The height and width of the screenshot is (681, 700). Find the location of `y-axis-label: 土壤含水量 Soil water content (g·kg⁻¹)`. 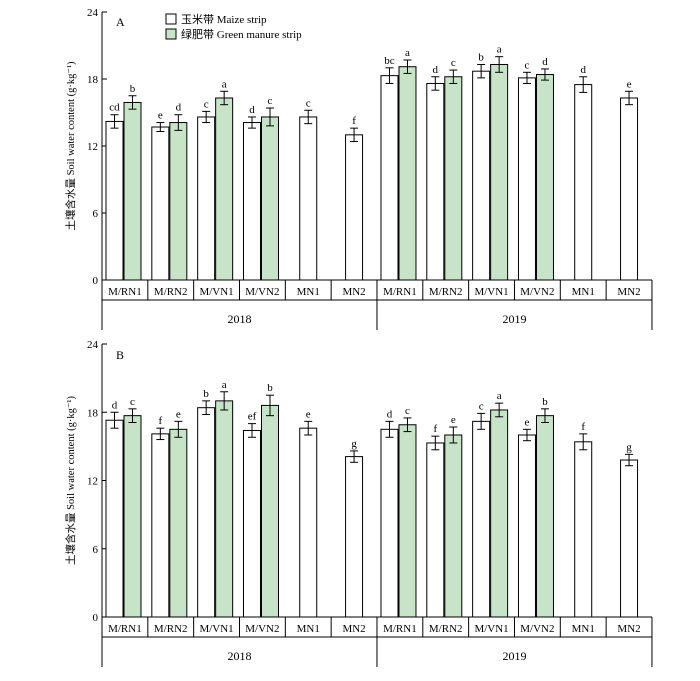

y-axis-label: 土壤含水量 Soil water content (g·kg⁻¹) is located at coordinates (70, 480).